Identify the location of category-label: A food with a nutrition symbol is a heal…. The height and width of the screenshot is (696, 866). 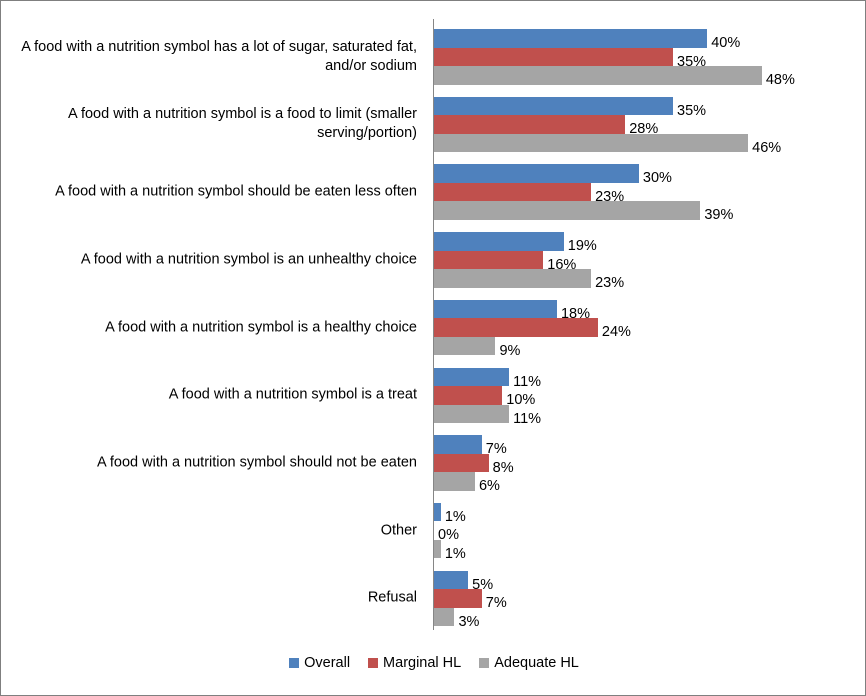
(261, 327).